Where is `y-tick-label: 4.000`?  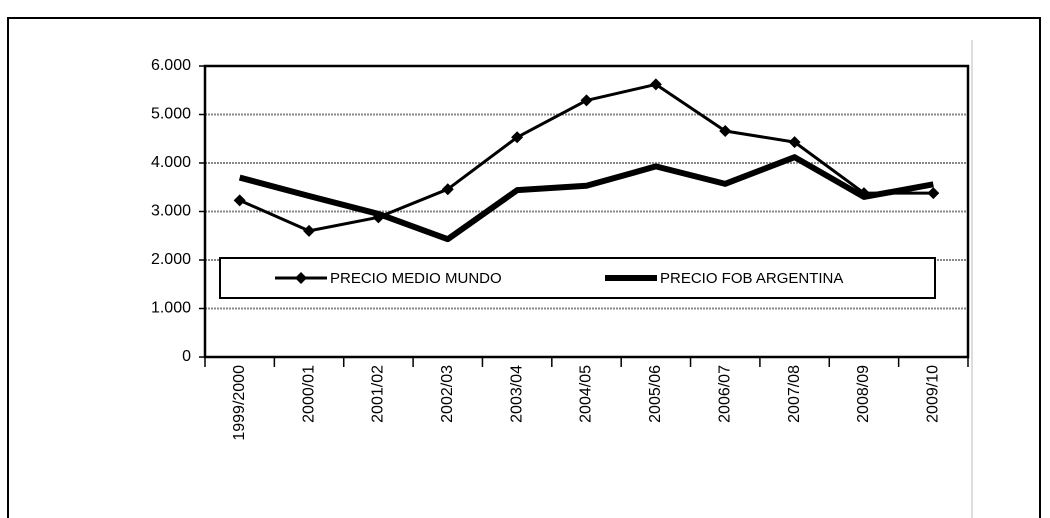 y-tick-label: 4.000 is located at coordinates (171, 162).